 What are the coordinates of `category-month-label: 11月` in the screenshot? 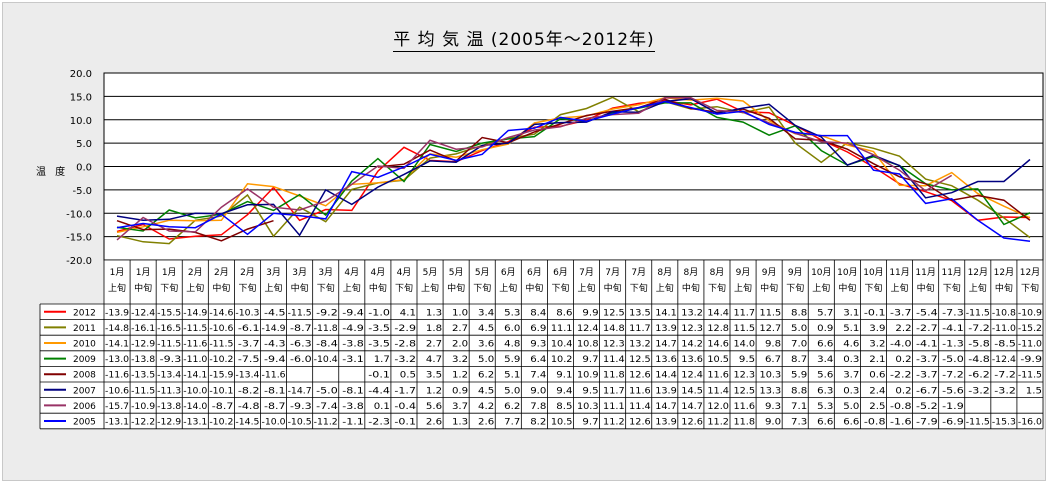 It's located at (951, 272).